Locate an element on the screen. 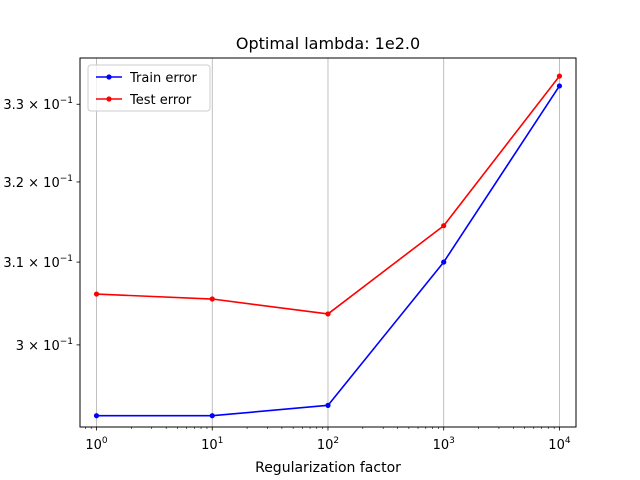 The height and width of the screenshot is (480, 640). y-tick-label: 3.2 × 10⁻¹ is located at coordinates (38, 182).